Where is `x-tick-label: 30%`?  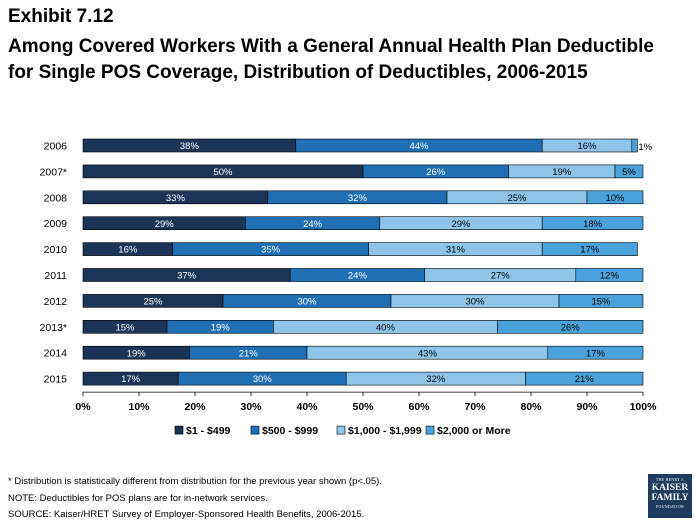 x-tick-label: 30% is located at coordinates (251, 407).